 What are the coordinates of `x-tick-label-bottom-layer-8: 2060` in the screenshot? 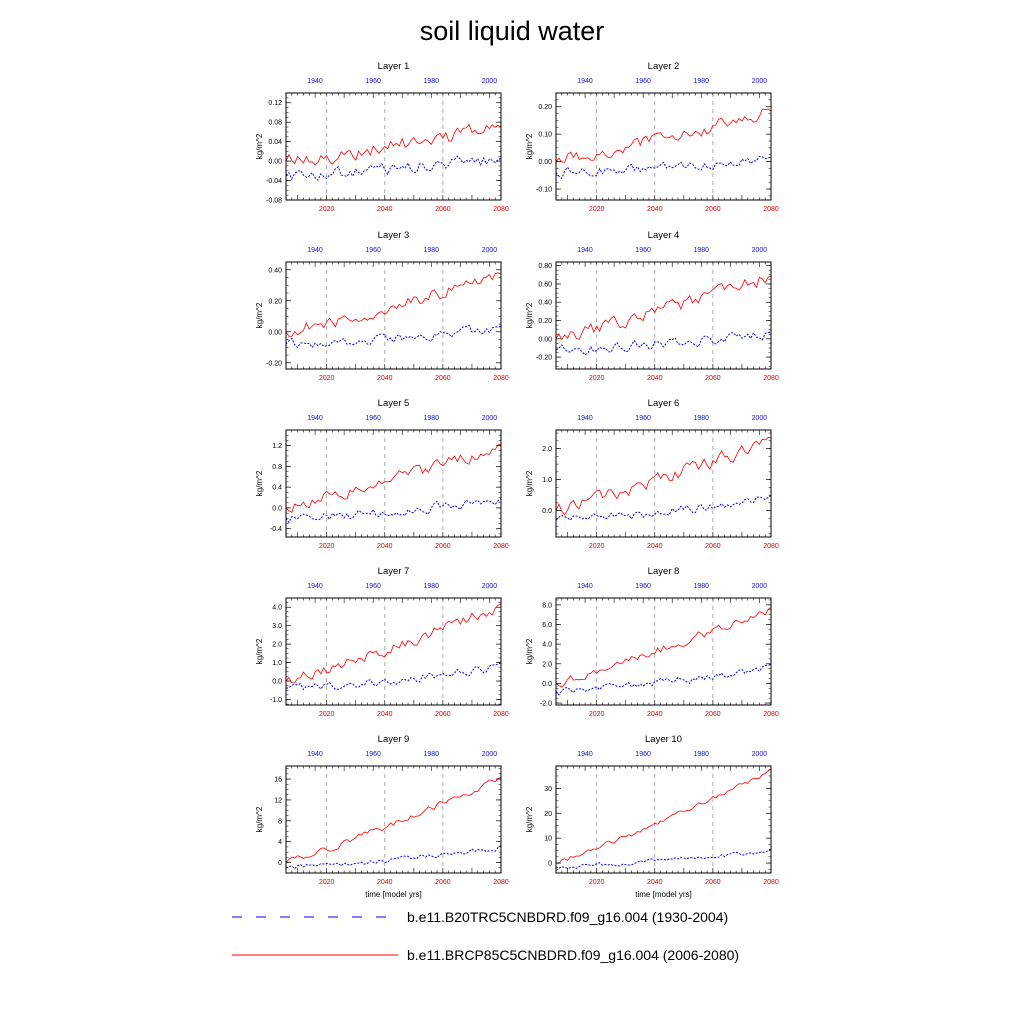 It's located at (713, 714).